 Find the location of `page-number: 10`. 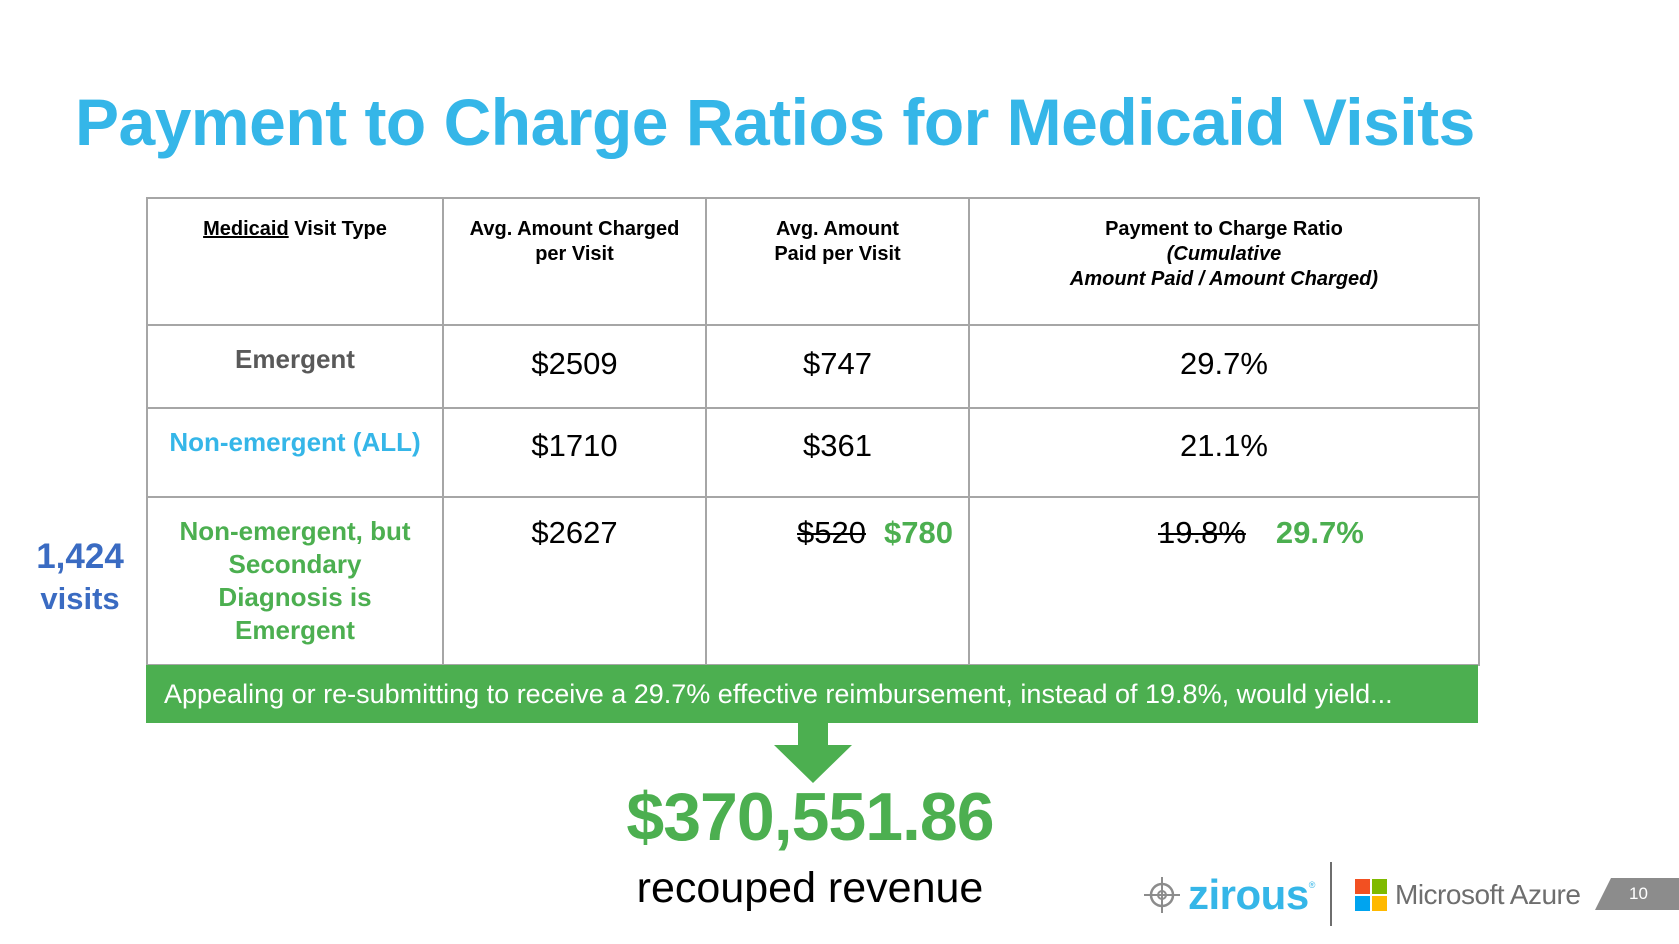

page-number: 10 is located at coordinates (1637, 894).